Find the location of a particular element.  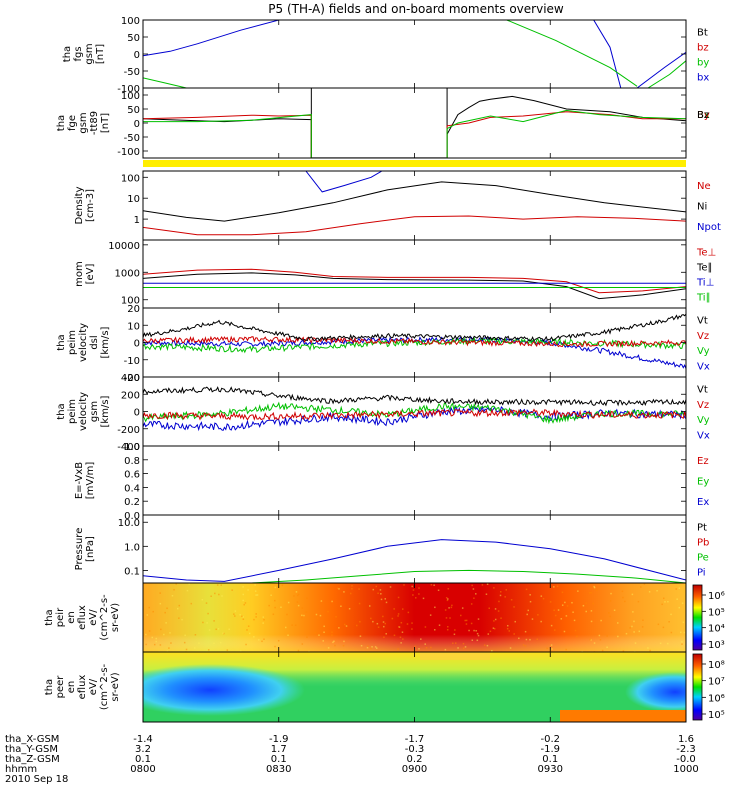

peer-ylabel: sr-eV) is located at coordinates (115, 686).